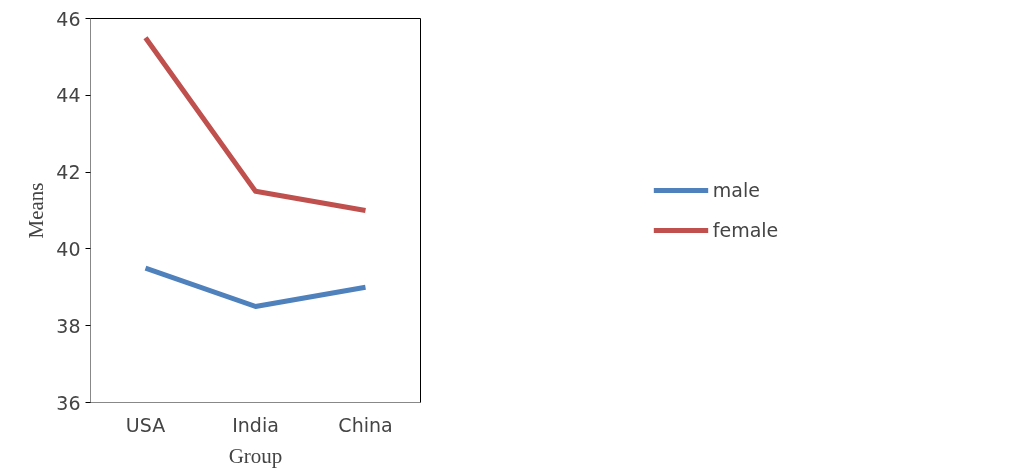 The image size is (1011, 470). I want to click on x-axis-title: Group, so click(255, 455).